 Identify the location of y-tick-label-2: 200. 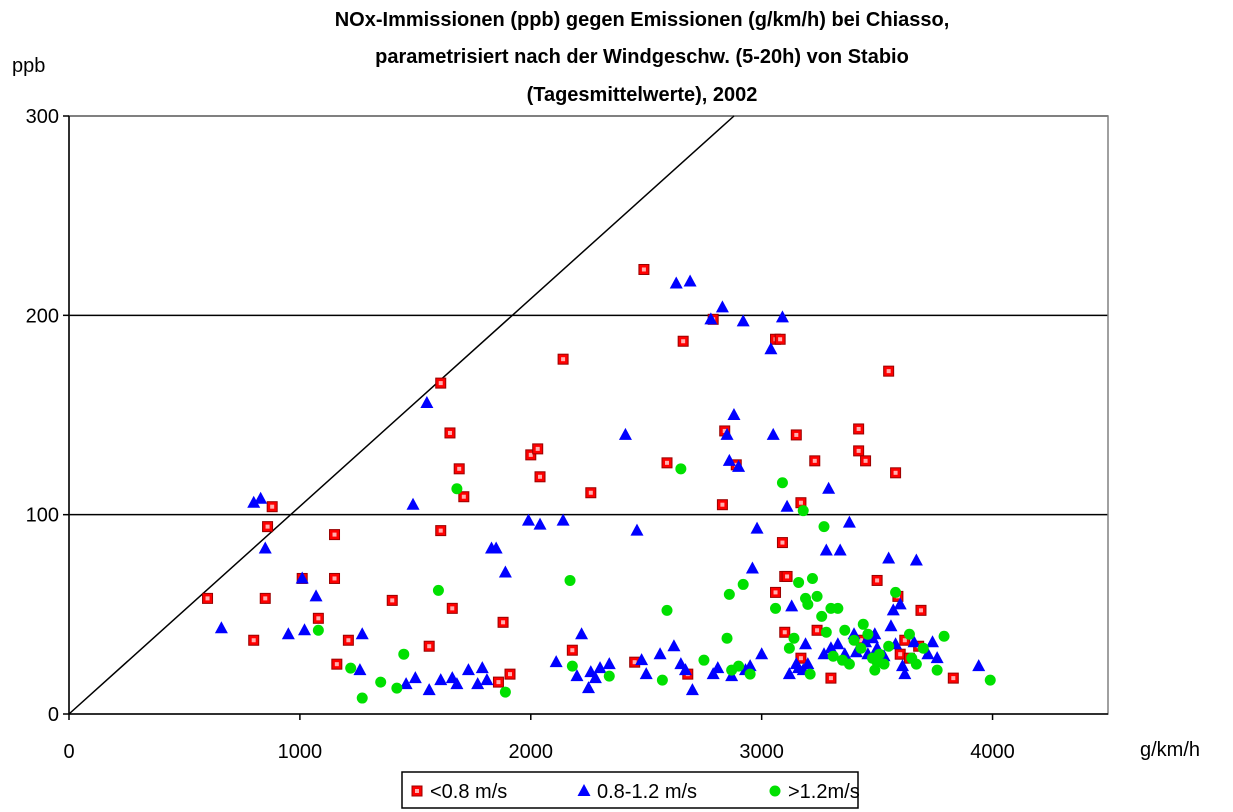
(42, 316).